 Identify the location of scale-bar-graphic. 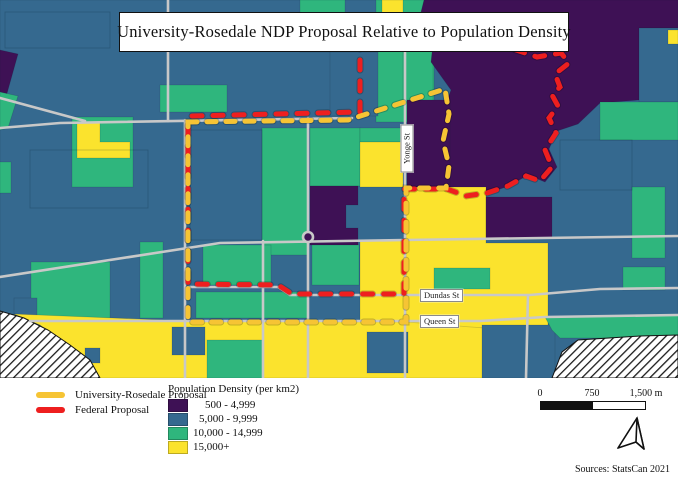
(593, 405).